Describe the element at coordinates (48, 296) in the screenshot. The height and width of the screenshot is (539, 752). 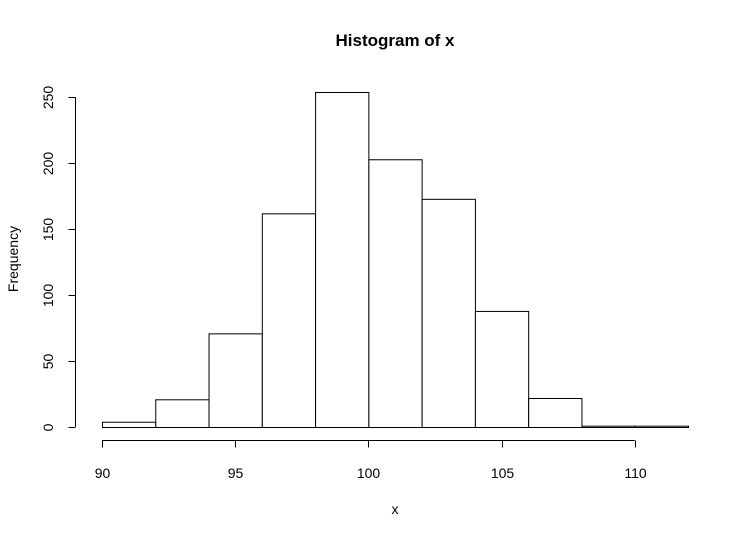
I see `y-tick-label-2: 100` at that location.